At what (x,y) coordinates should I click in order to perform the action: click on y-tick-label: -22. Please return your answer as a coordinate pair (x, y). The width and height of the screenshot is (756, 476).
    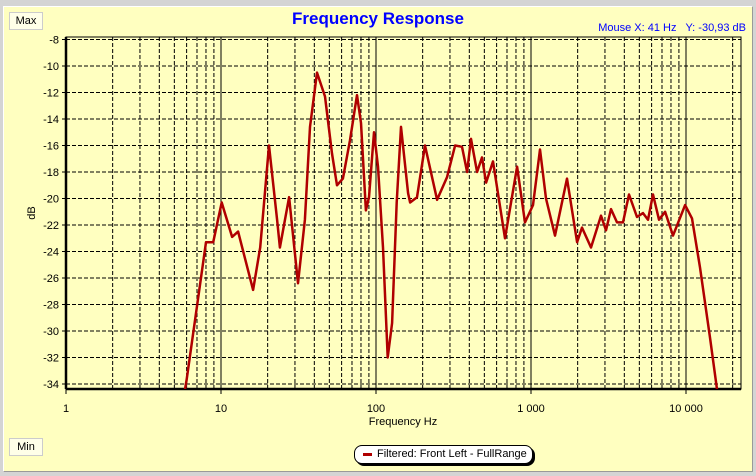
    Looking at the image, I should click on (51, 226).